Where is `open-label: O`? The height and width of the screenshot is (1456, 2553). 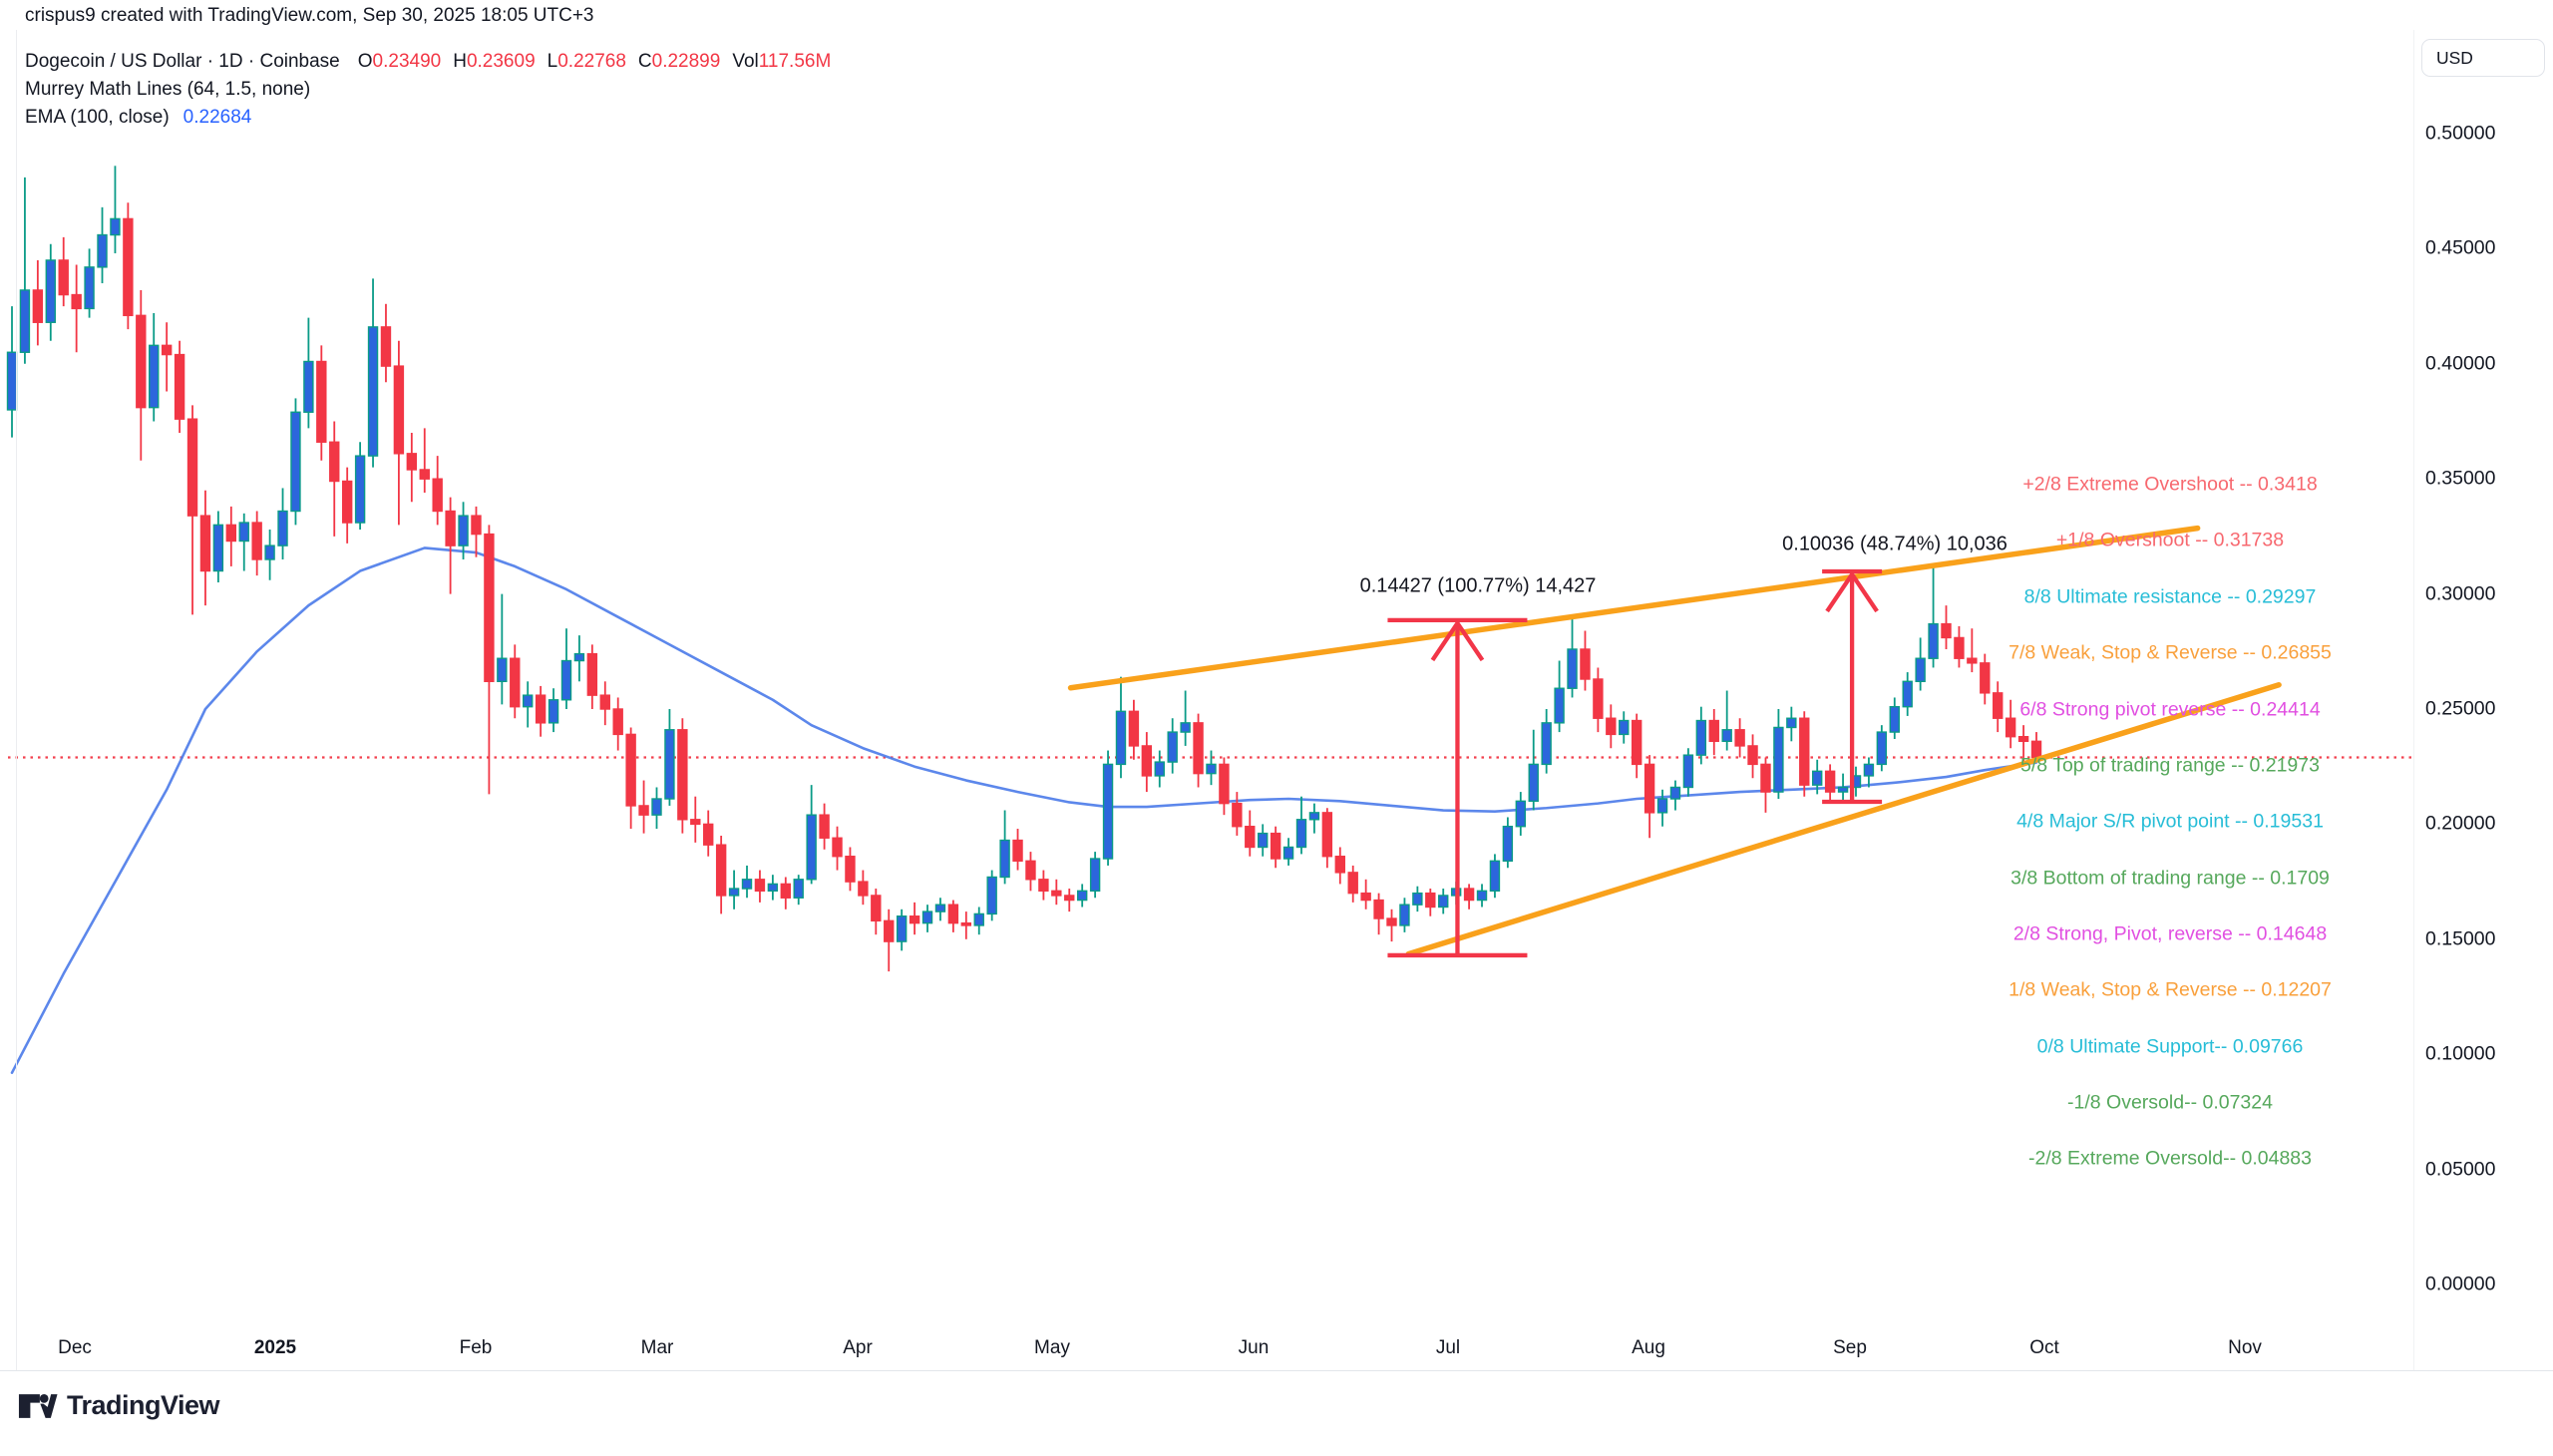 open-label: O is located at coordinates (365, 61).